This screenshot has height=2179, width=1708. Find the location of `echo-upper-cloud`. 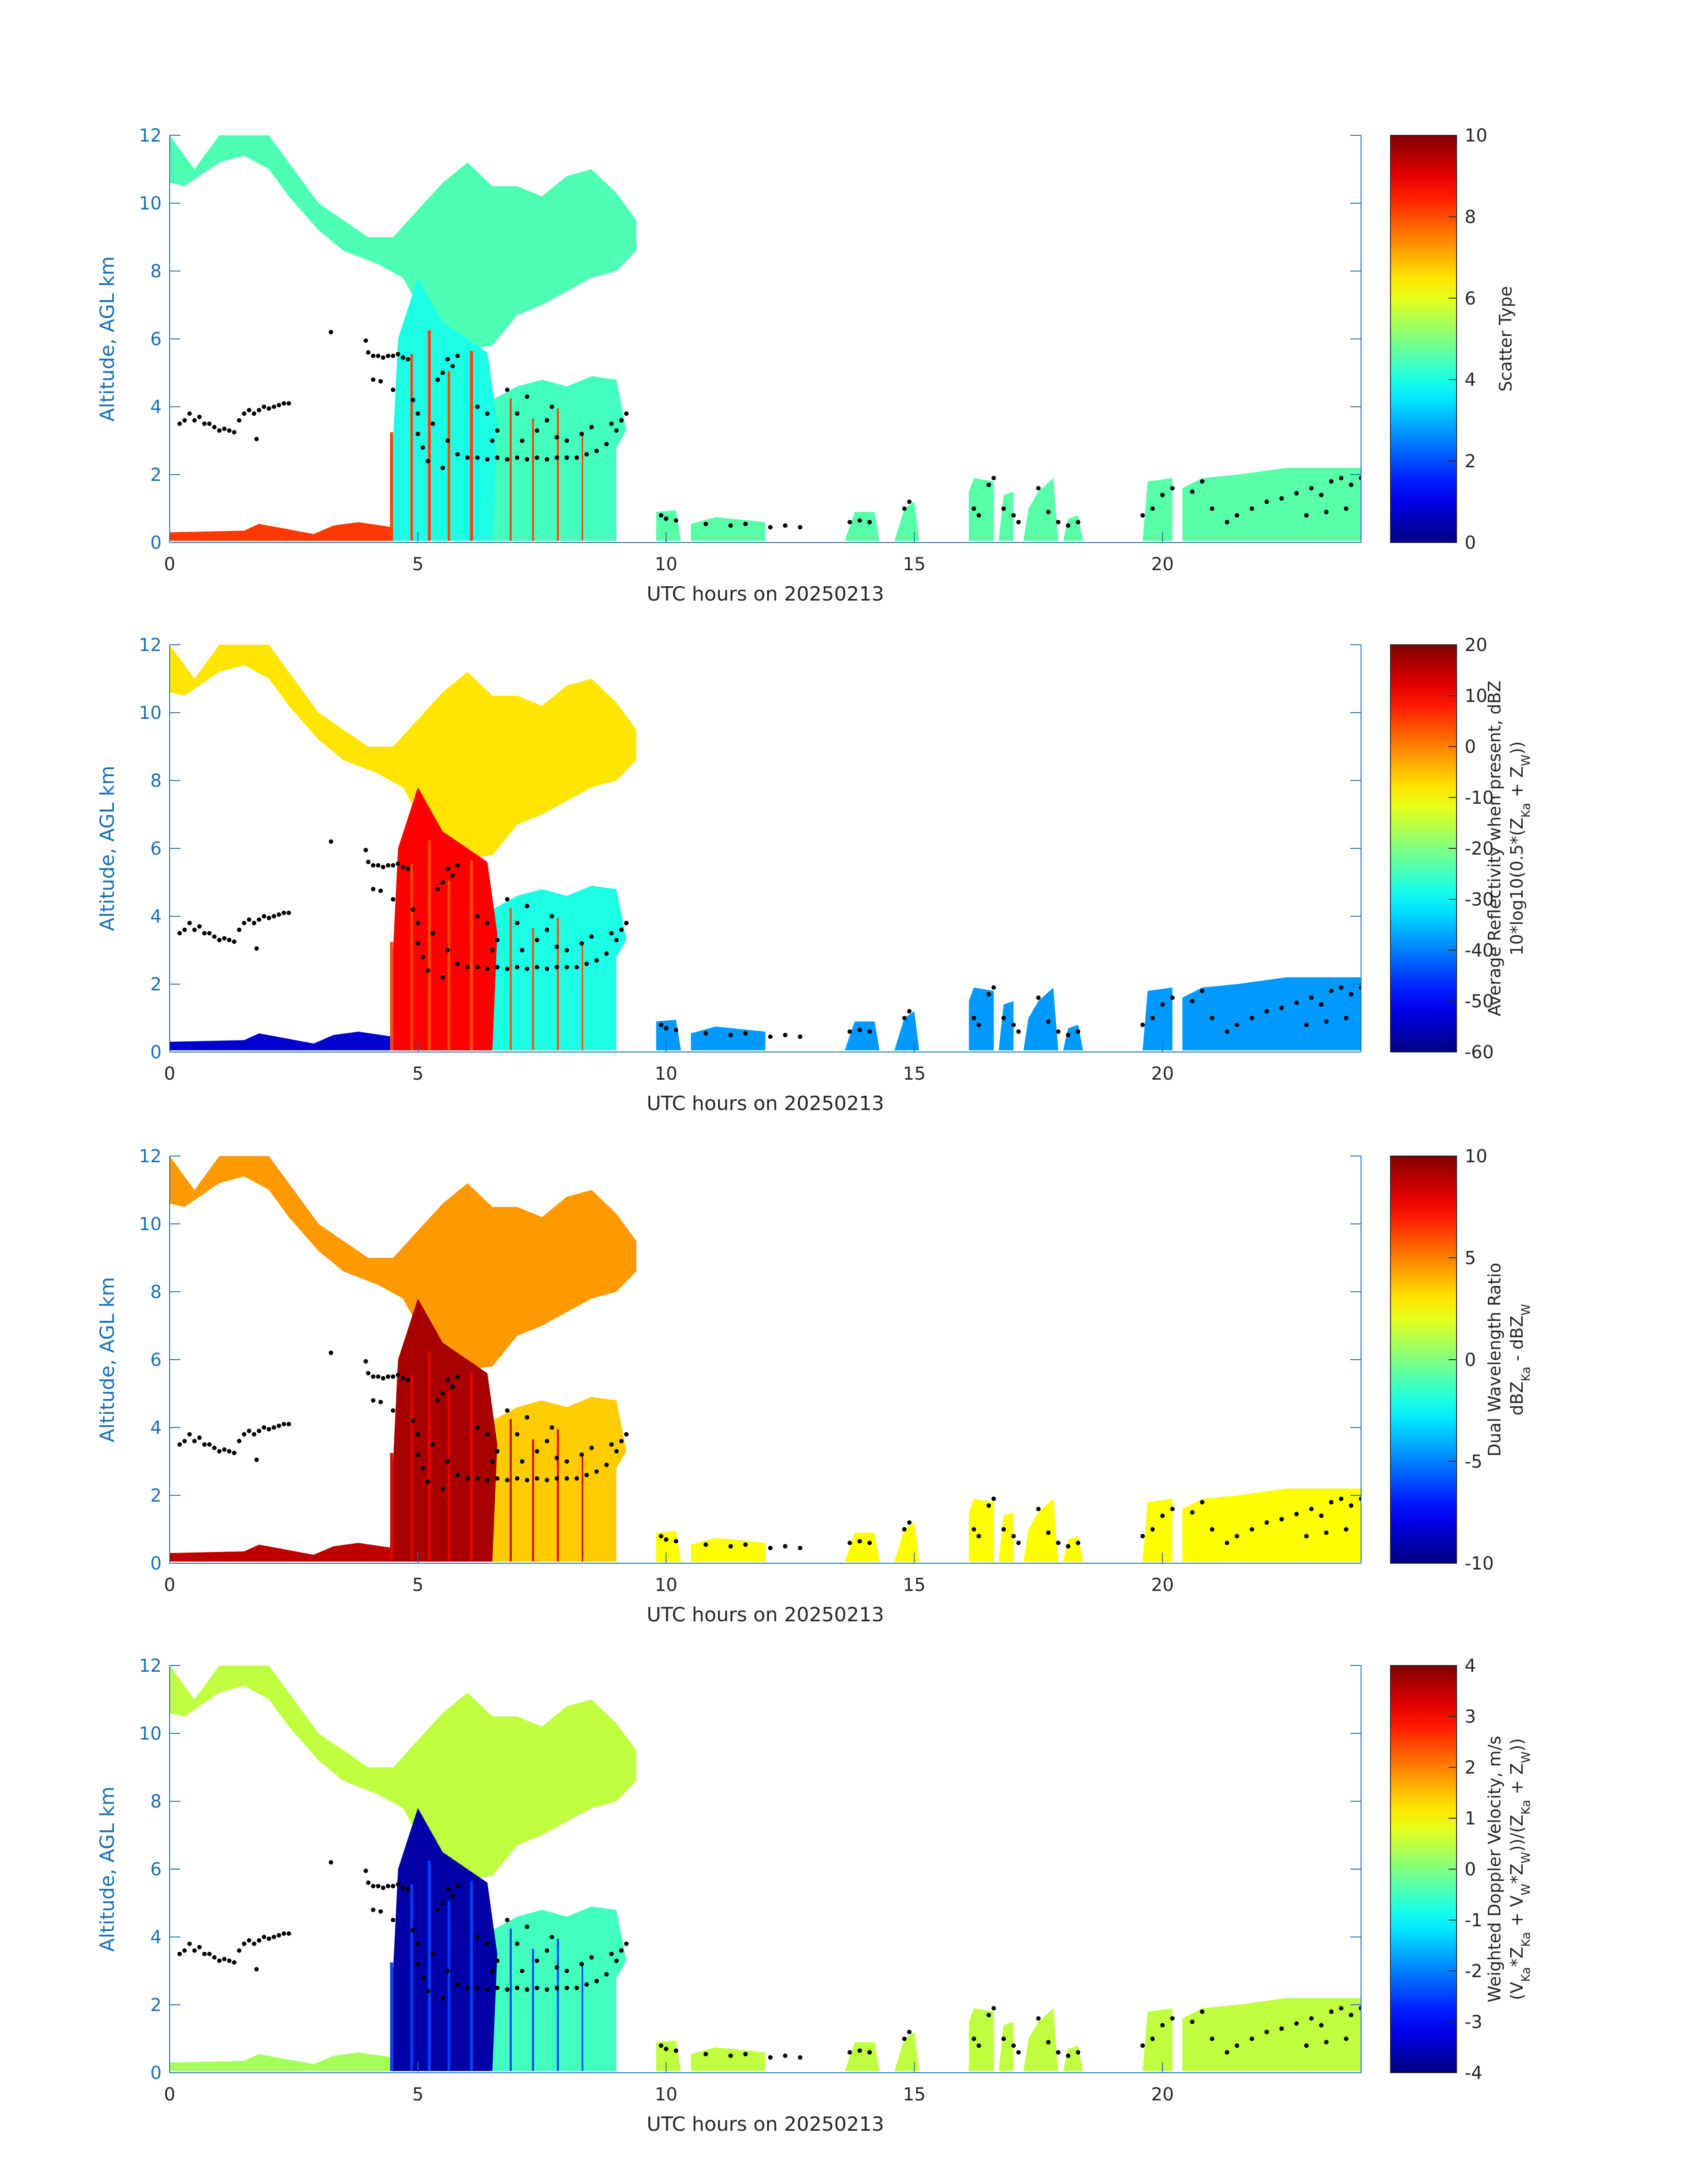

echo-upper-cloud is located at coordinates (403, 1772).